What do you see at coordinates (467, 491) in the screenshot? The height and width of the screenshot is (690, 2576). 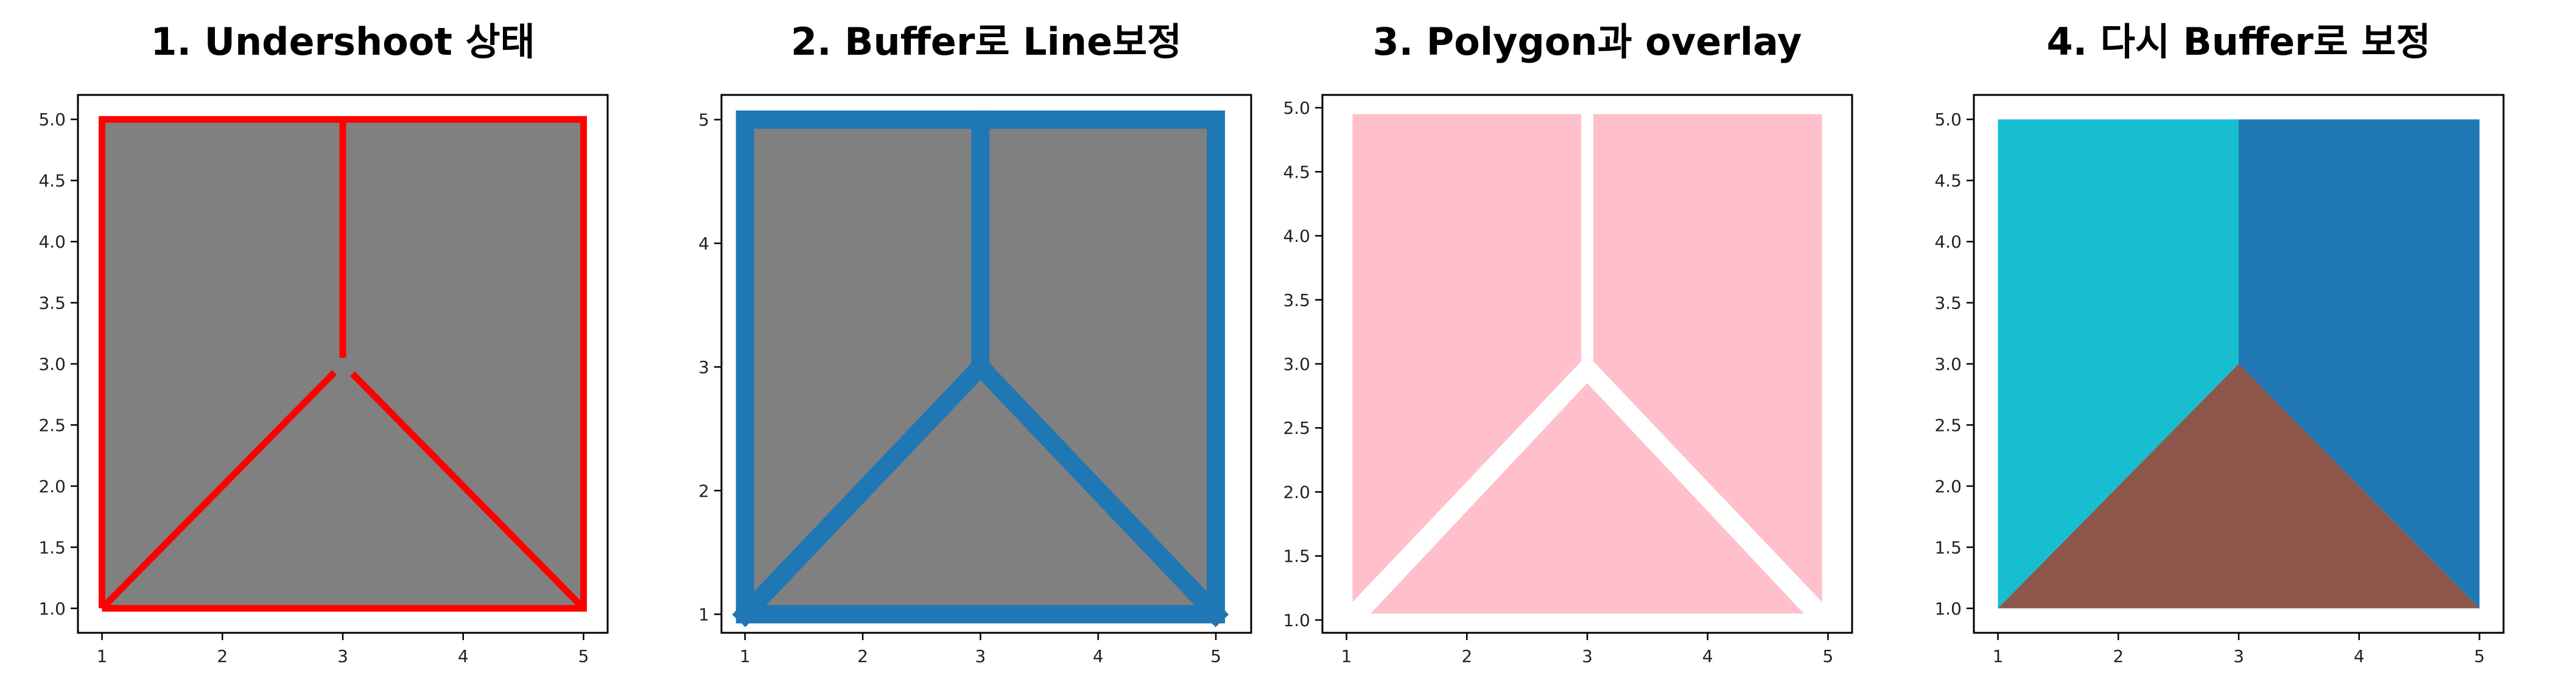 I see `line-right-diagonal` at bounding box center [467, 491].